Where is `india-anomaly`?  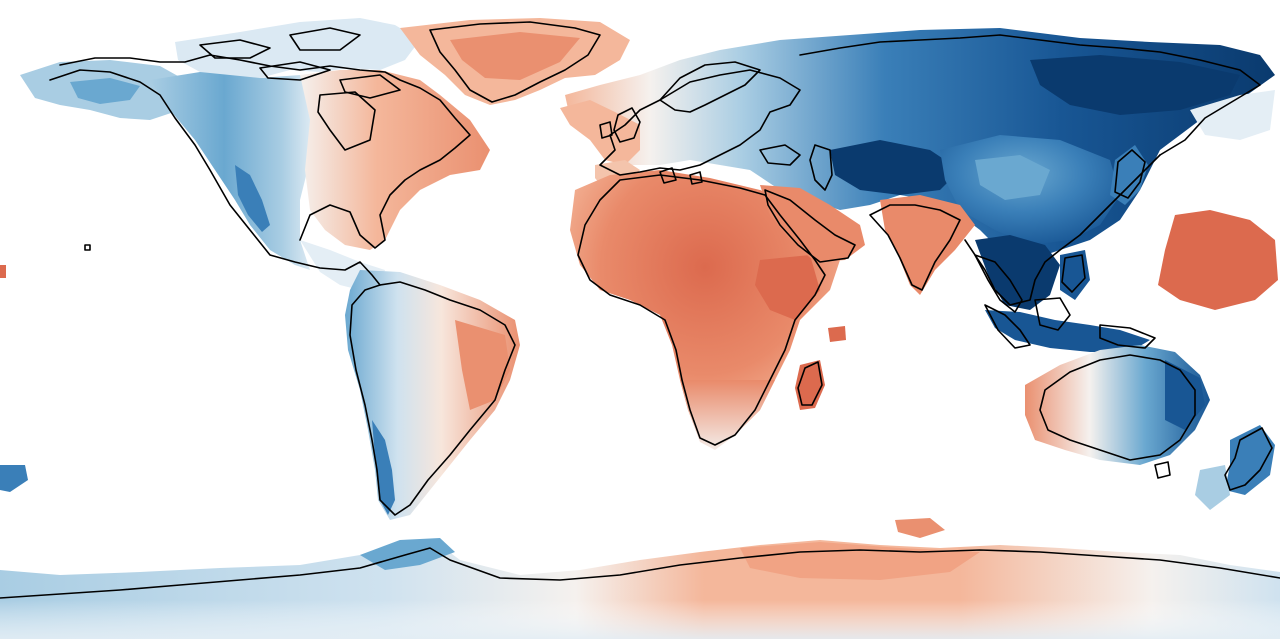 india-anomaly is located at coordinates (927, 245).